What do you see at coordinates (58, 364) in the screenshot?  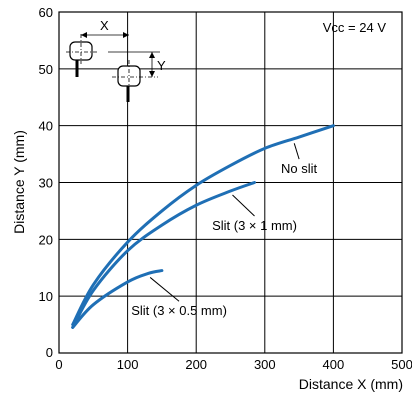 I see `x-tick-label: 0` at bounding box center [58, 364].